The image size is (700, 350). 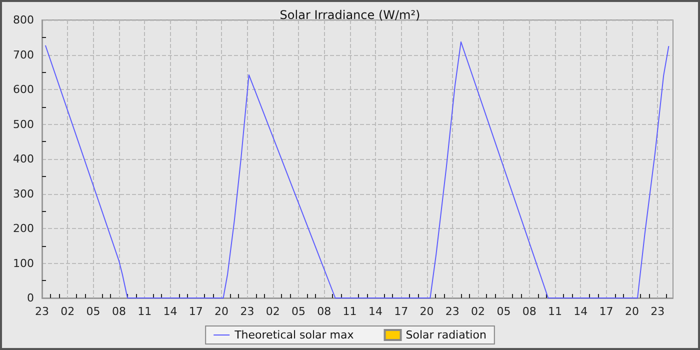 What do you see at coordinates (350, 15) in the screenshot?
I see `chart-title: Solar Irradiance (W/m²)` at bounding box center [350, 15].